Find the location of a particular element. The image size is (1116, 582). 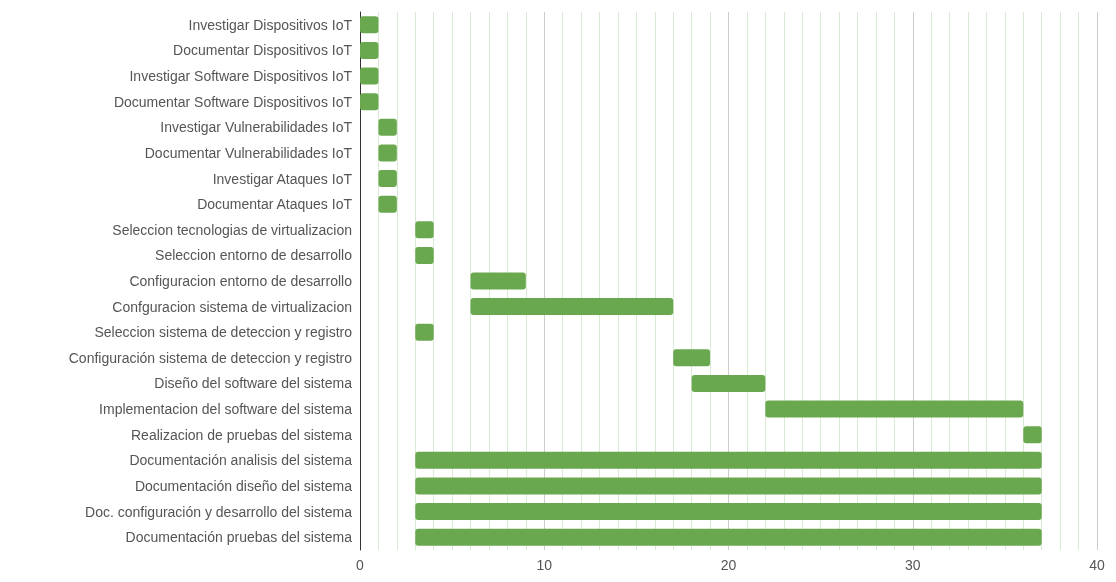

y-tick-label: Documentación pruebas del sistema is located at coordinates (239, 537).